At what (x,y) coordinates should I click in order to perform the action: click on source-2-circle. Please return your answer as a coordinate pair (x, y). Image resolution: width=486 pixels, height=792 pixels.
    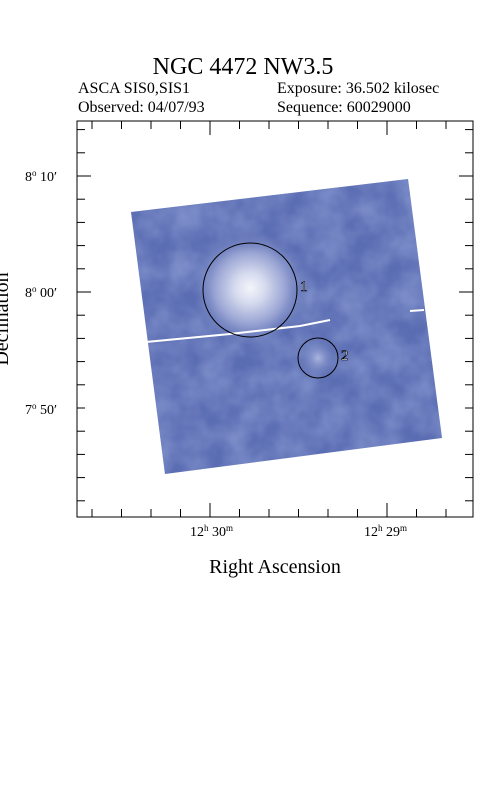
    Looking at the image, I should click on (318, 358).